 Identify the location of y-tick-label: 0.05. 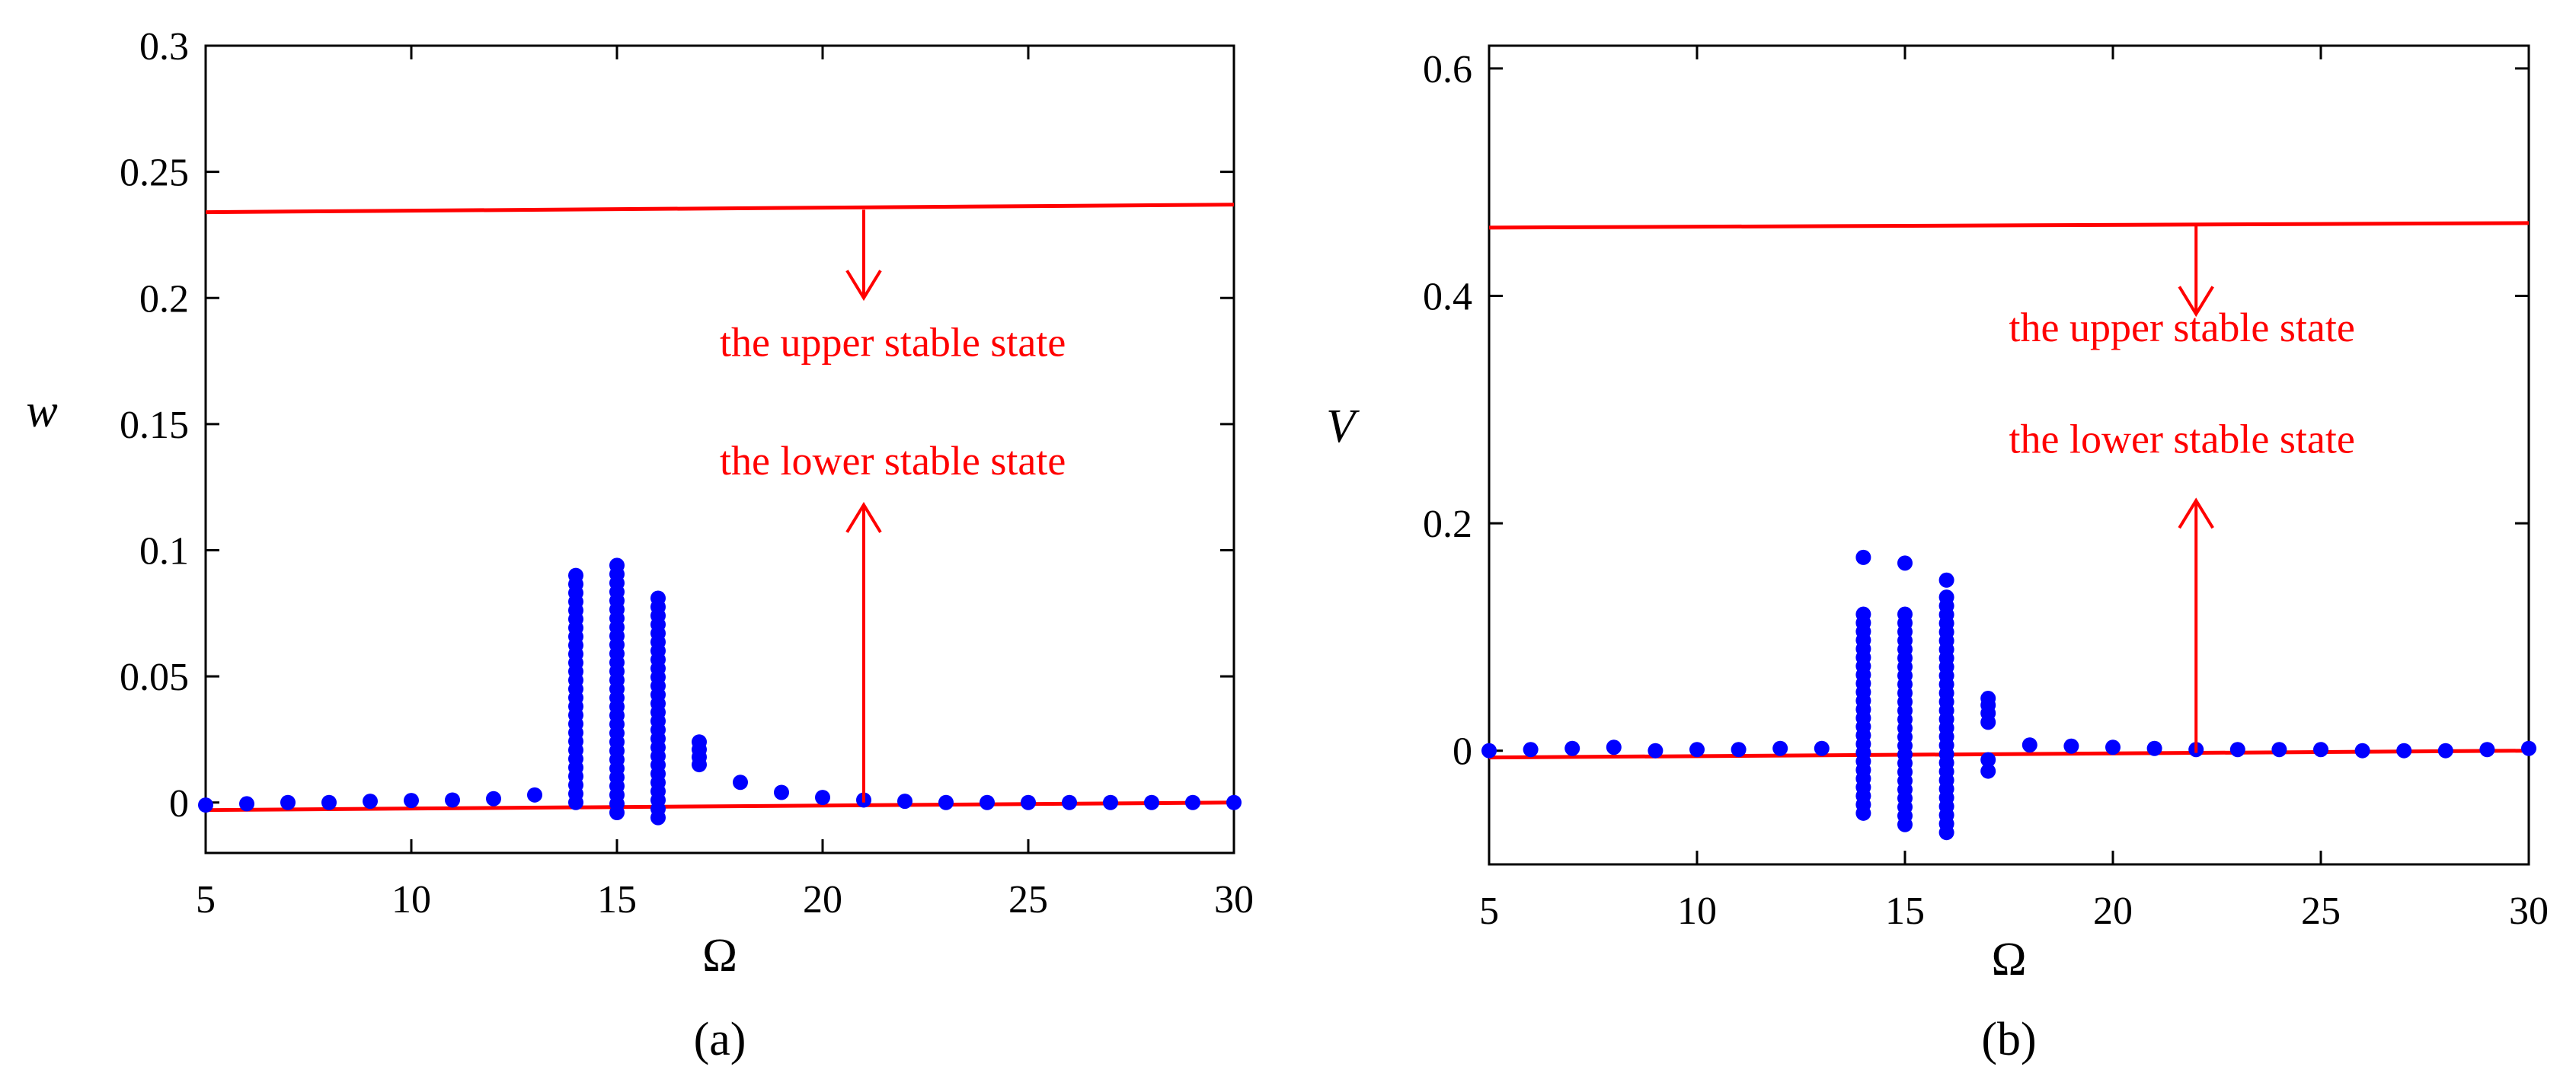
(154, 677).